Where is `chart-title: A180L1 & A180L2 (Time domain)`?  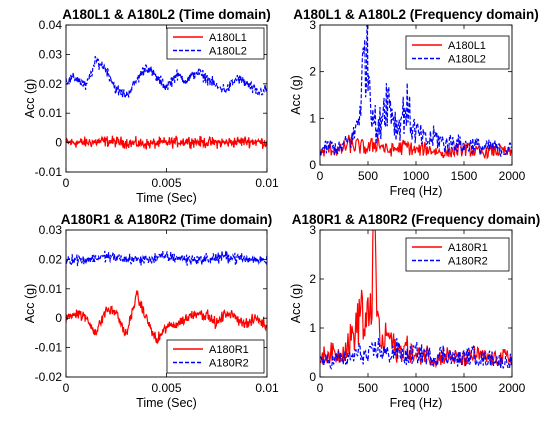 chart-title: A180L1 & A180L2 (Time domain) is located at coordinates (166, 14).